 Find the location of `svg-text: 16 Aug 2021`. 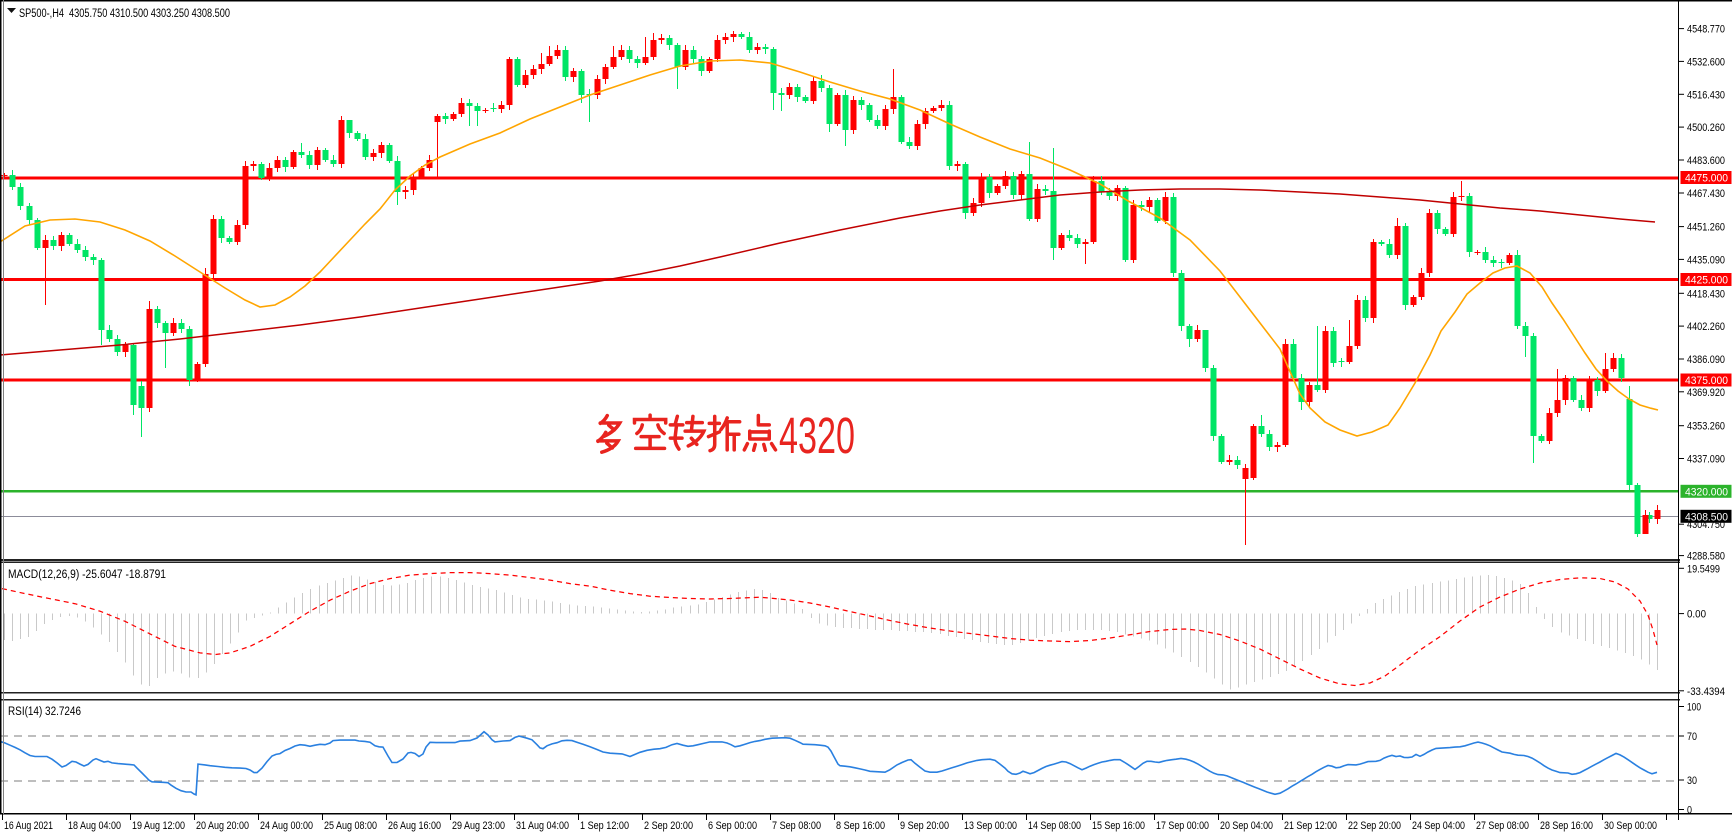

svg-text: 16 Aug 2021 is located at coordinates (28, 826).